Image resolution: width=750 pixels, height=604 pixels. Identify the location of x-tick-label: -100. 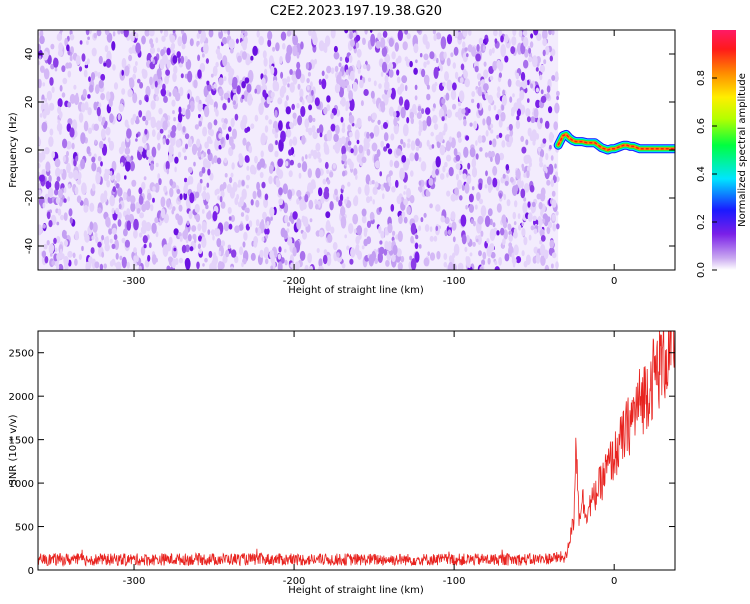
(454, 581).